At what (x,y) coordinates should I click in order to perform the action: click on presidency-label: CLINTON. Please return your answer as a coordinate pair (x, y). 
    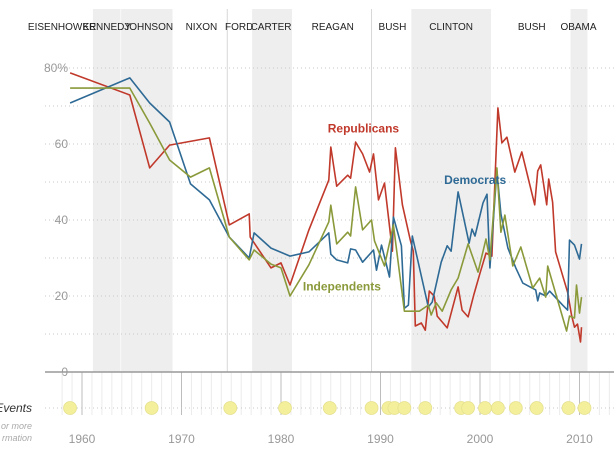
    Looking at the image, I should click on (451, 27).